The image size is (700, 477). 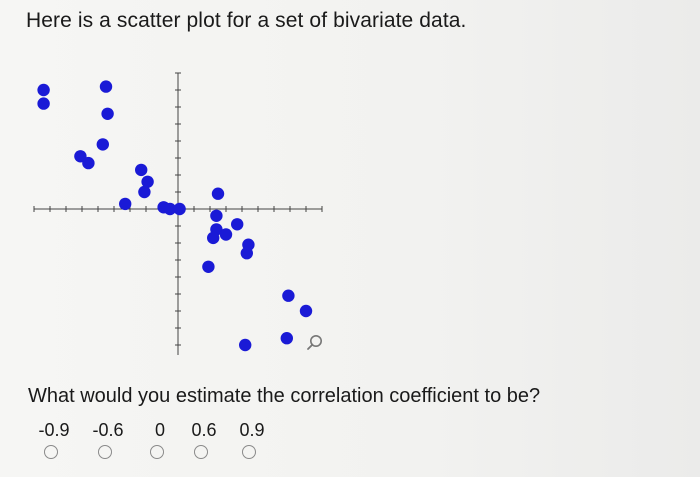 What do you see at coordinates (159, 430) in the screenshot?
I see `choice-label: 0` at bounding box center [159, 430].